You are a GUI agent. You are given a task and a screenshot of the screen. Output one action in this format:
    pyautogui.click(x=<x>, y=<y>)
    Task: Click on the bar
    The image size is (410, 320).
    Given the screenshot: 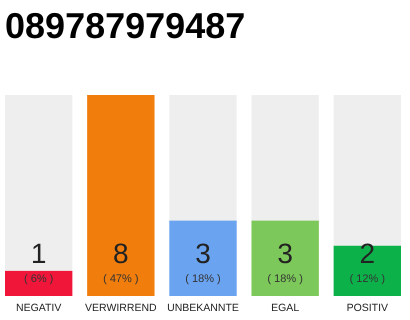 What is the action you would take?
    pyautogui.click(x=38, y=283)
    